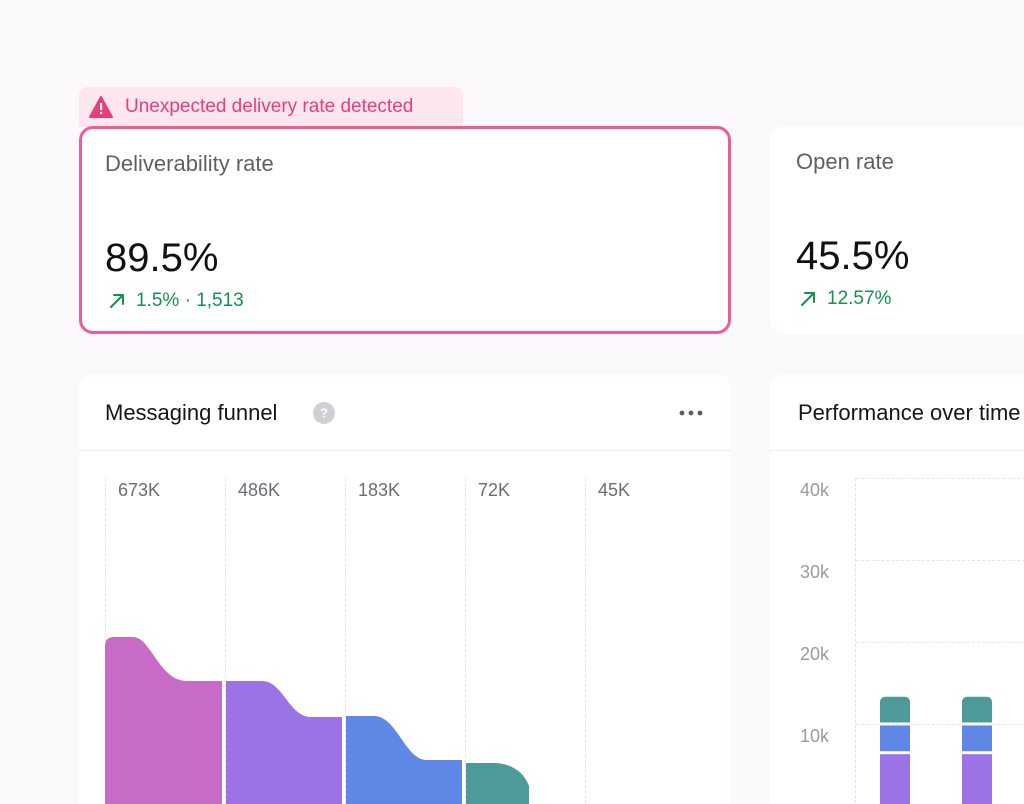 This screenshot has height=804, width=1024. What do you see at coordinates (859, 298) in the screenshot?
I see `metric-delta-text: 12.57%` at bounding box center [859, 298].